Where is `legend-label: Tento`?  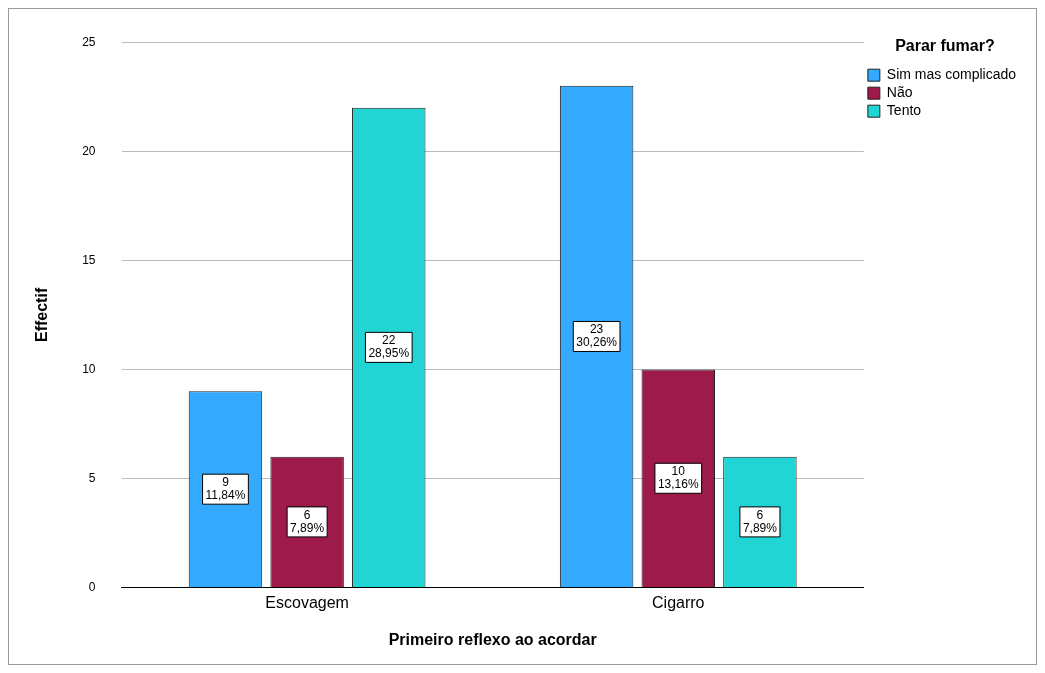
legend-label: Tento is located at coordinates (904, 110).